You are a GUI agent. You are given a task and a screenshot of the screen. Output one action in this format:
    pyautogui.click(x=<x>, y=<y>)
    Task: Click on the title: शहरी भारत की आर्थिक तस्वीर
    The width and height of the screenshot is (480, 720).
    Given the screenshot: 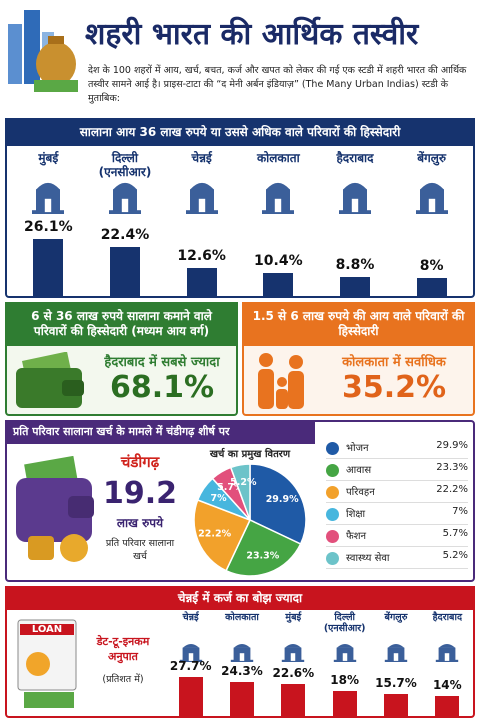 What is the action you would take?
    pyautogui.click(x=252, y=34)
    